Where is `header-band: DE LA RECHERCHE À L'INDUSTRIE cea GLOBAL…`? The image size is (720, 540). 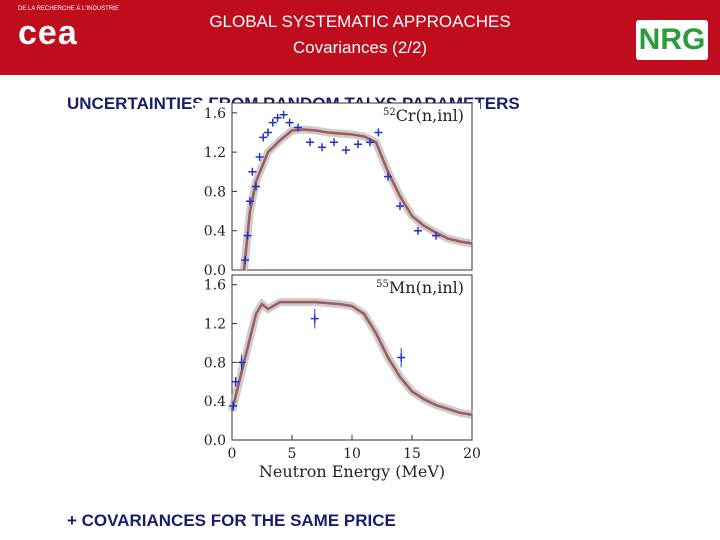
header-band: DE LA RECHERCHE À L'INDUSTRIE cea GLOBAL… is located at coordinates (360, 37).